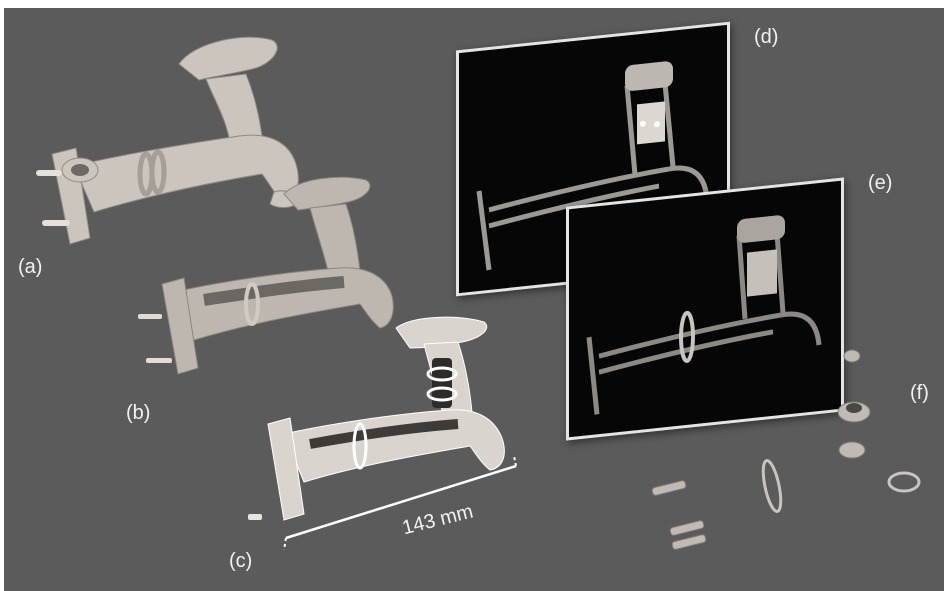 The width and height of the screenshot is (948, 591). I want to click on label-a: (a), so click(30, 267).